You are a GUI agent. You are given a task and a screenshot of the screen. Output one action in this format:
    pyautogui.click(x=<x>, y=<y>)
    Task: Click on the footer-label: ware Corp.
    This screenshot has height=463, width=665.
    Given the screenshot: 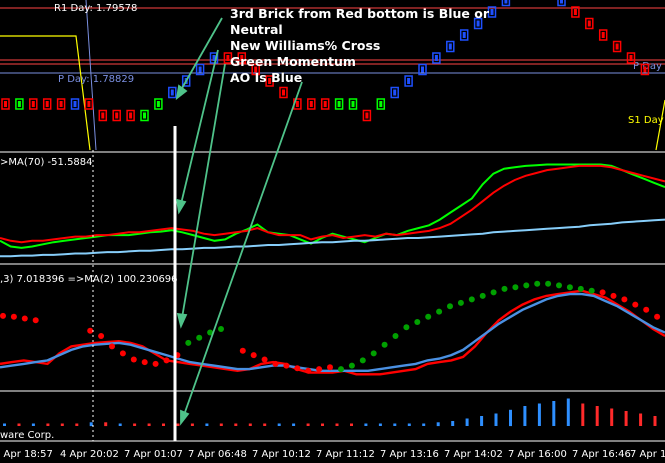 What is the action you would take?
    pyautogui.click(x=27, y=435)
    